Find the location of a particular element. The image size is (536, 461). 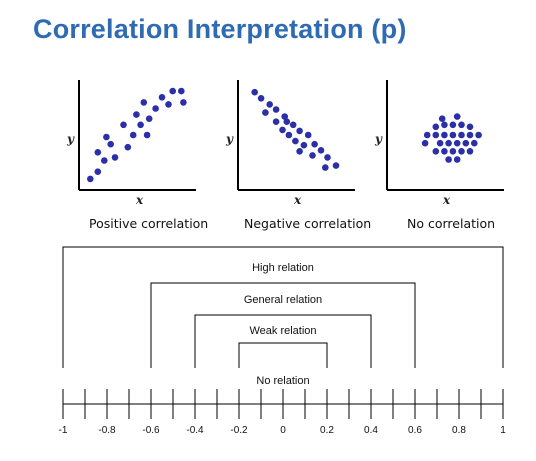

slide-title: Correlation Interpretation (p) is located at coordinates (220, 29).